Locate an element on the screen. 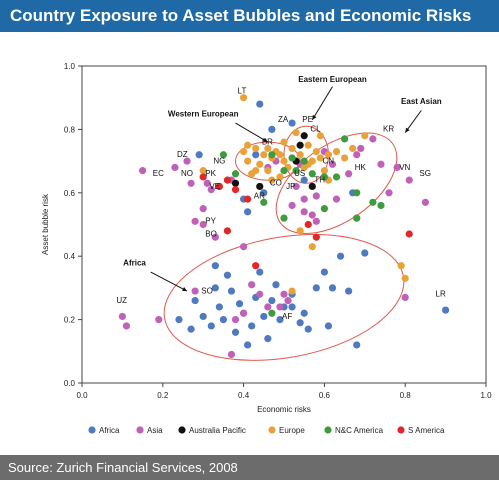  y-tick-label: 0.6 is located at coordinates (70, 193).